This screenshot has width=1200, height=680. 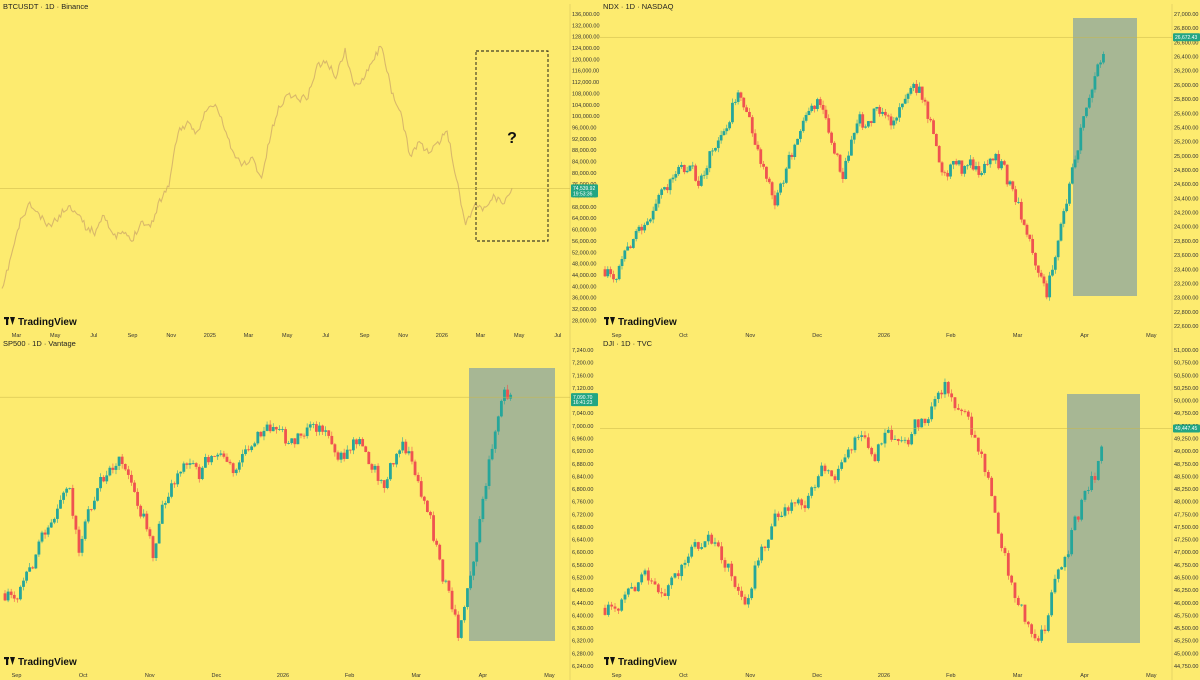 I want to click on y-tick-label: 50,750.00, so click(x=1186, y=364).